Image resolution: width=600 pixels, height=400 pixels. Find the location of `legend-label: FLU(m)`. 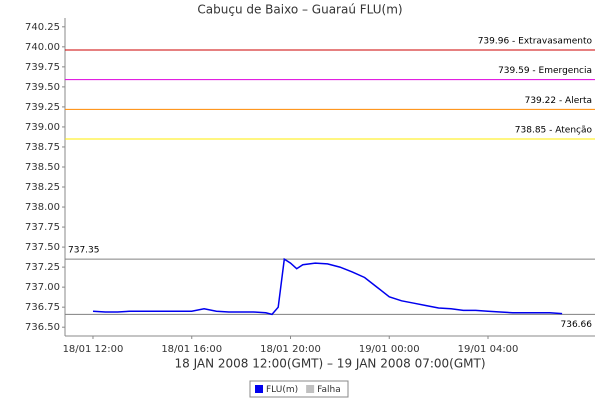

legend-label: FLU(m) is located at coordinates (282, 390).